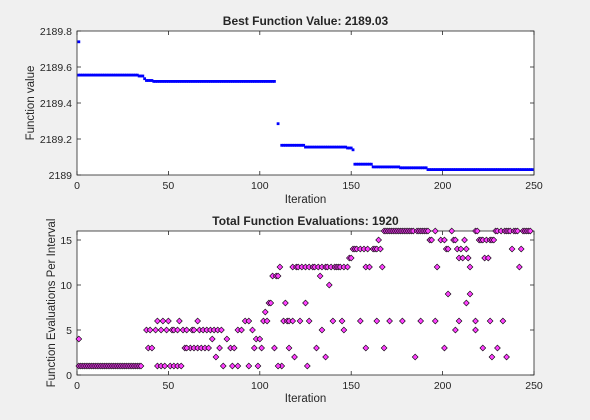 The width and height of the screenshot is (590, 420). Describe the element at coordinates (56, 68) in the screenshot. I see `best-value-y-tick-label: 2189.6` at that location.